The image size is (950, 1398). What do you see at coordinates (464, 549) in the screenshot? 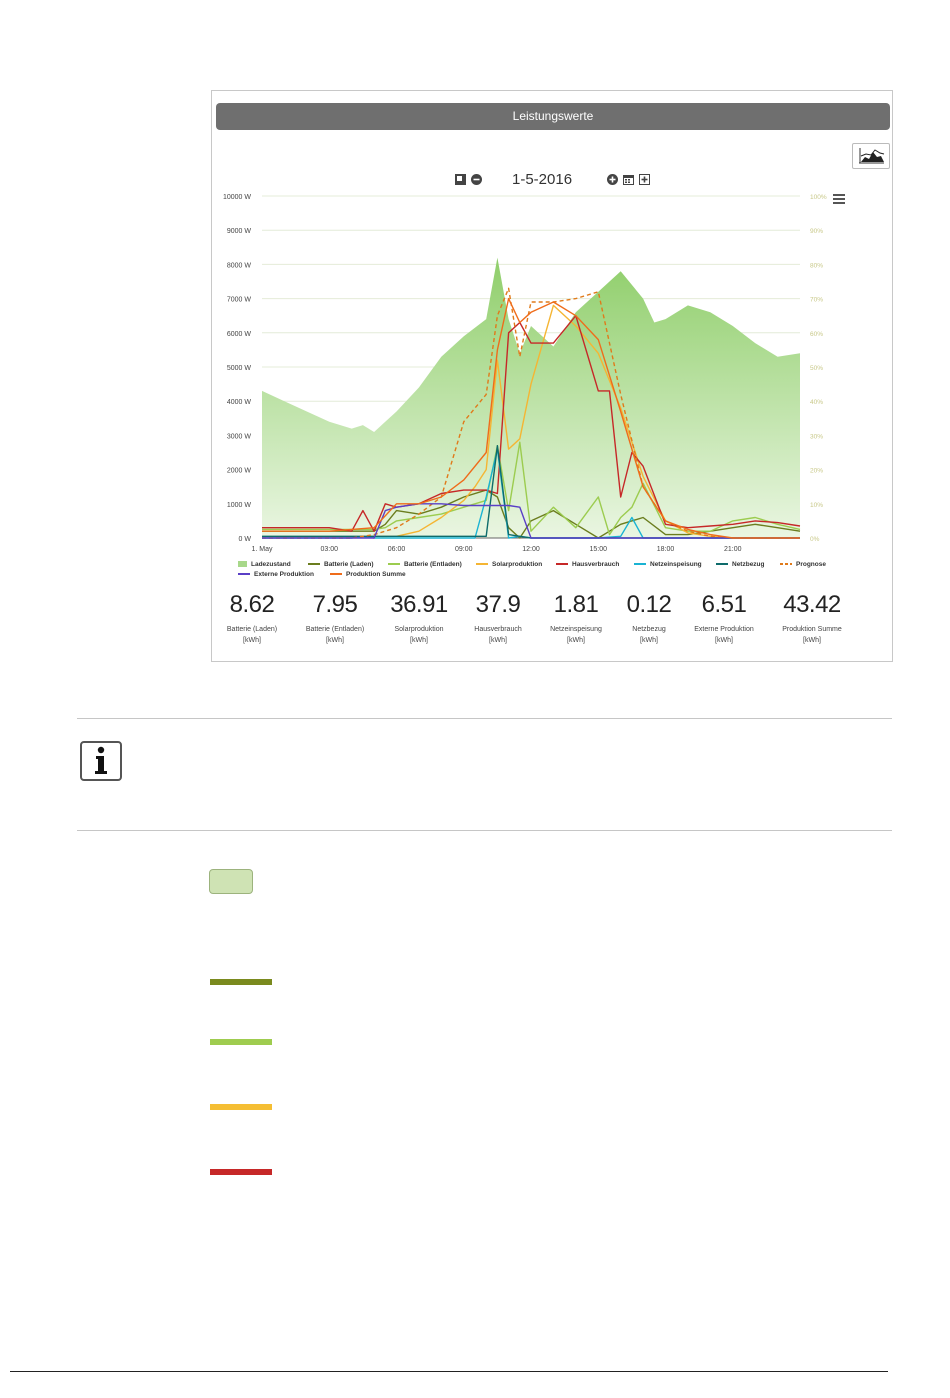
I see `x-axis-tick: 09:00` at bounding box center [464, 549].